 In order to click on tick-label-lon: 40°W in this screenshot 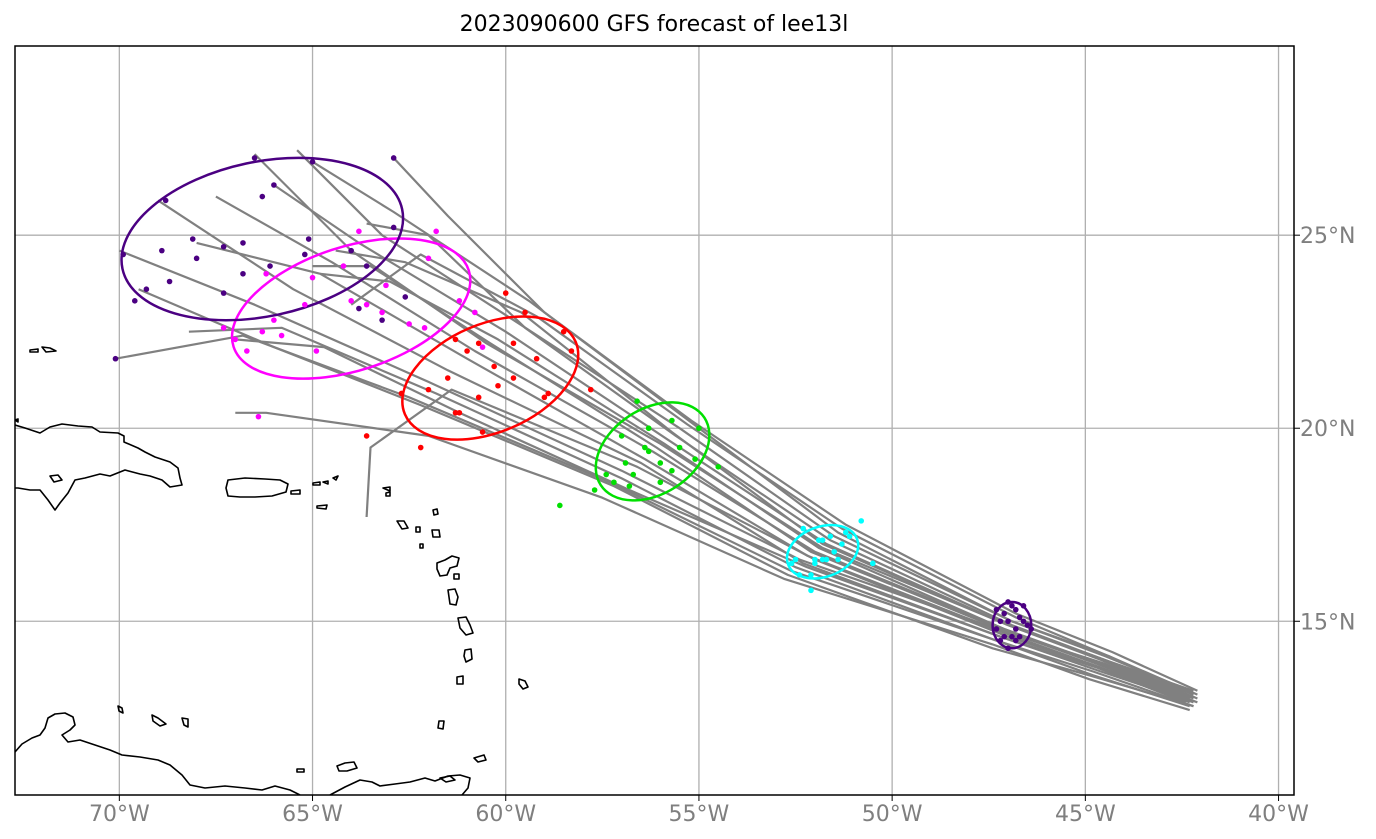, I will do `click(1278, 814)`.